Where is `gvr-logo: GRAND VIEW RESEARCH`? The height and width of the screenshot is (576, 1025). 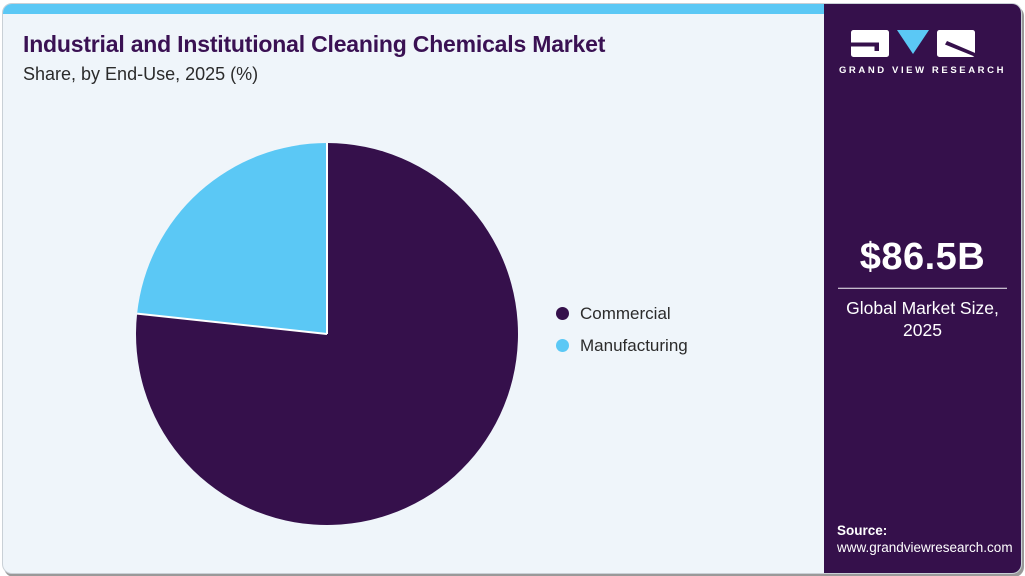 gvr-logo: GRAND VIEW RESEARCH is located at coordinates (922, 52).